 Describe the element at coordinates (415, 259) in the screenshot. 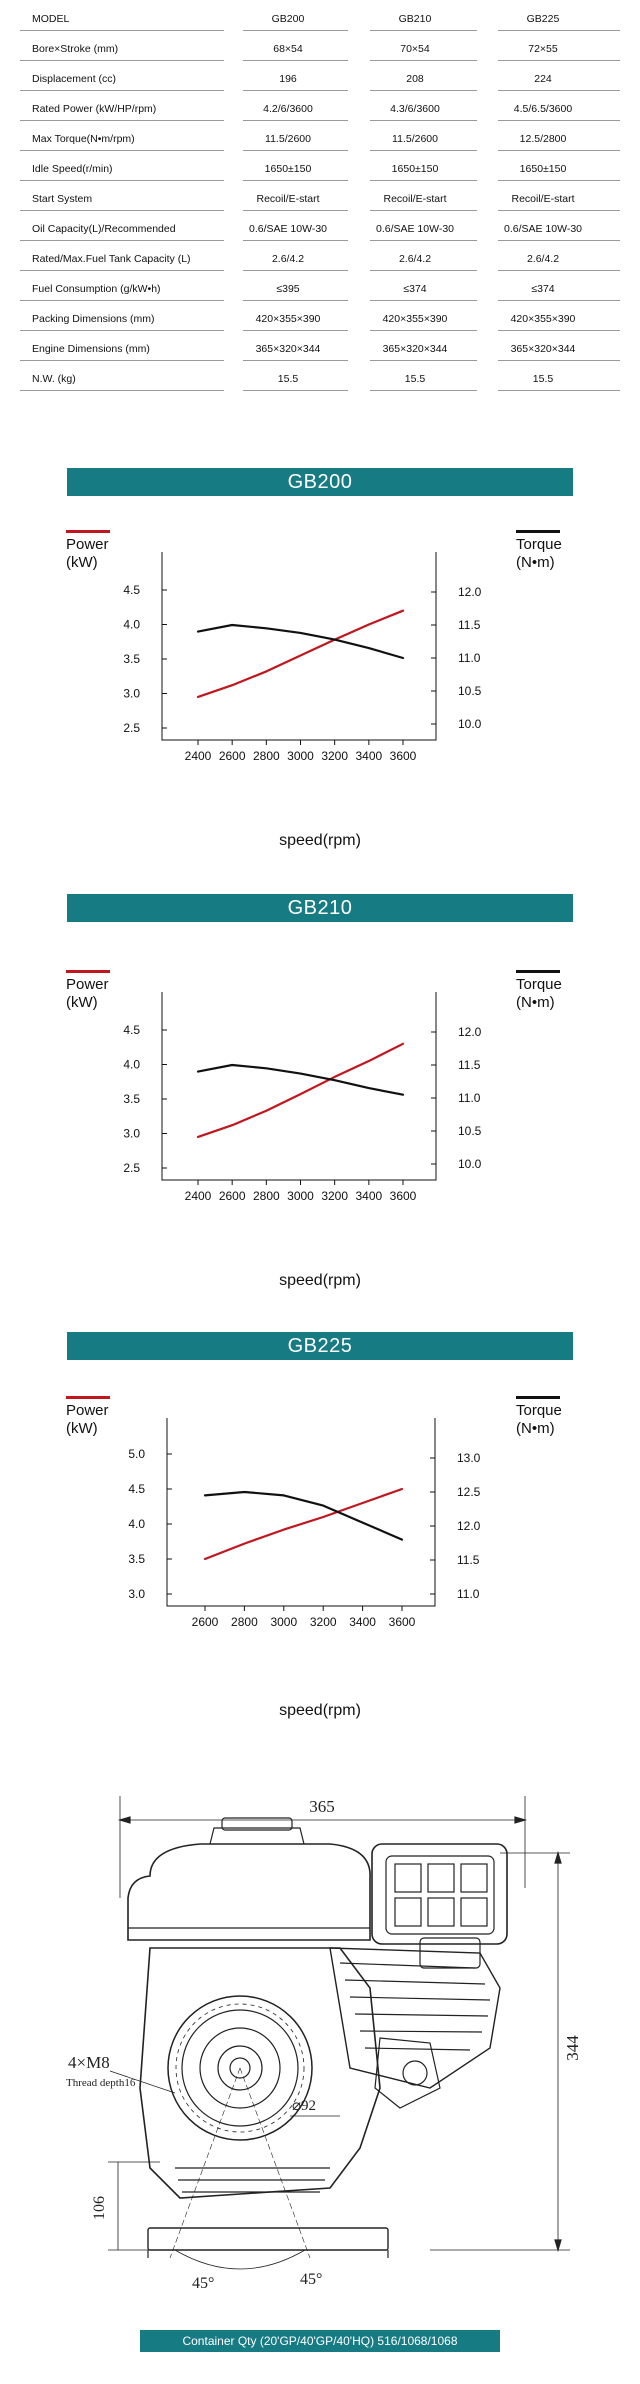

I see `cell-gb210: 2.6/4.2` at that location.